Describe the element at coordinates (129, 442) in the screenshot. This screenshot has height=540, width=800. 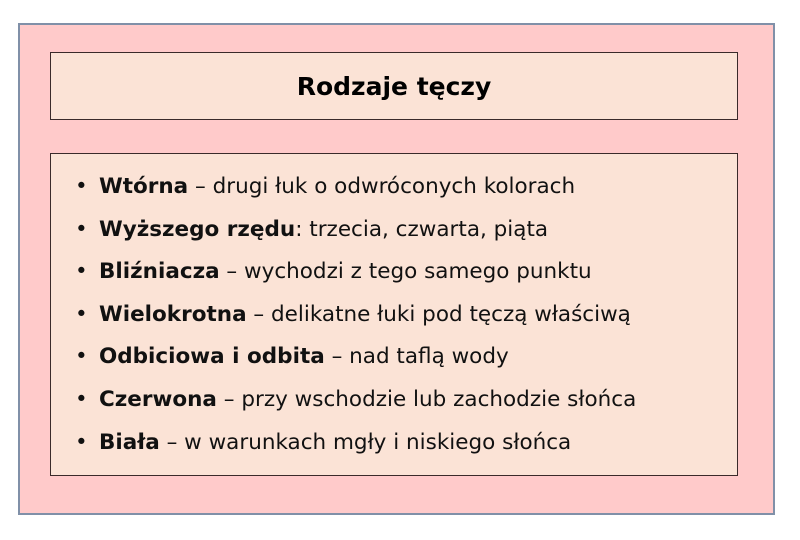
I see `item-term: Biała` at that location.